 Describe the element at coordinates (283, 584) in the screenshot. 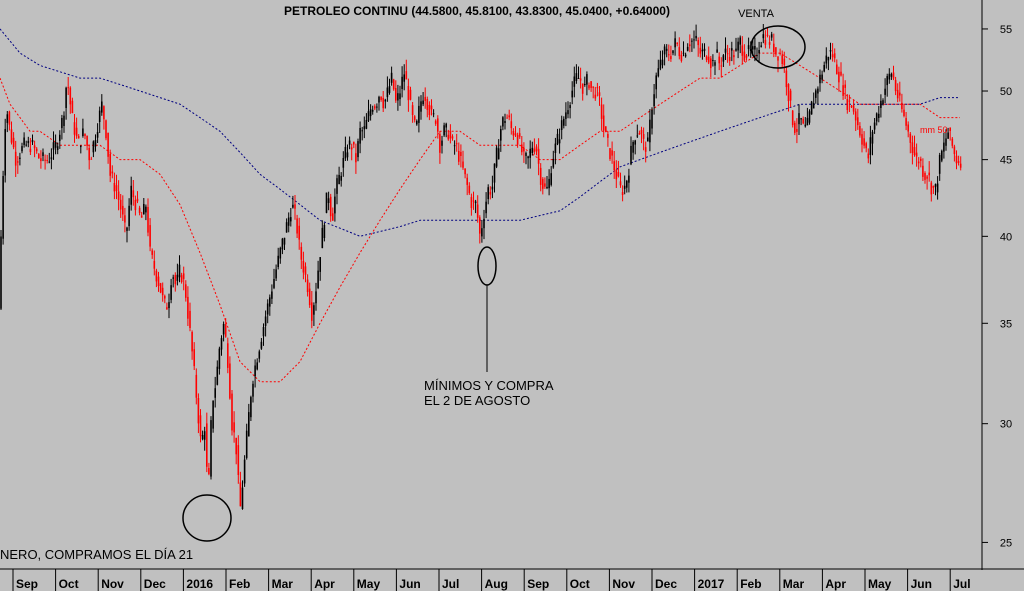

I see `x-tick-label: Mar` at that location.